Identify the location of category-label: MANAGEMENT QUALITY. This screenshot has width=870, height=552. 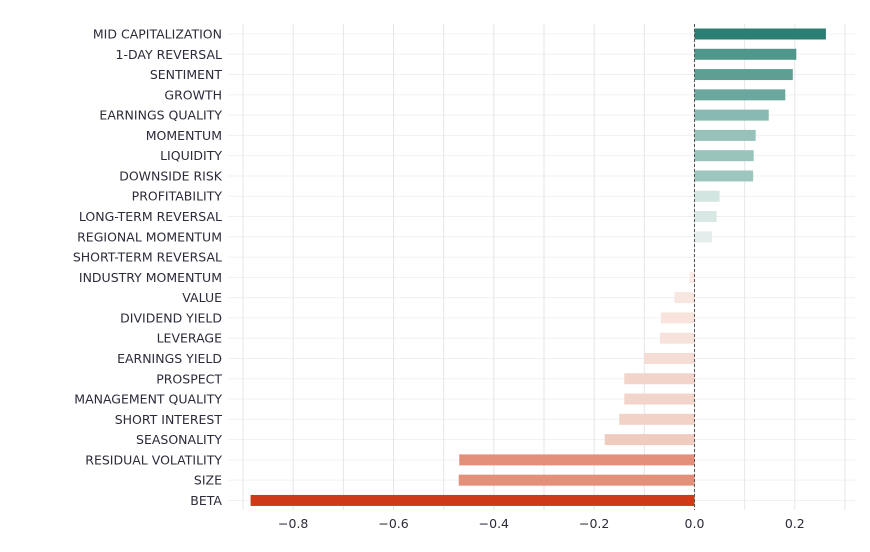
(148, 399).